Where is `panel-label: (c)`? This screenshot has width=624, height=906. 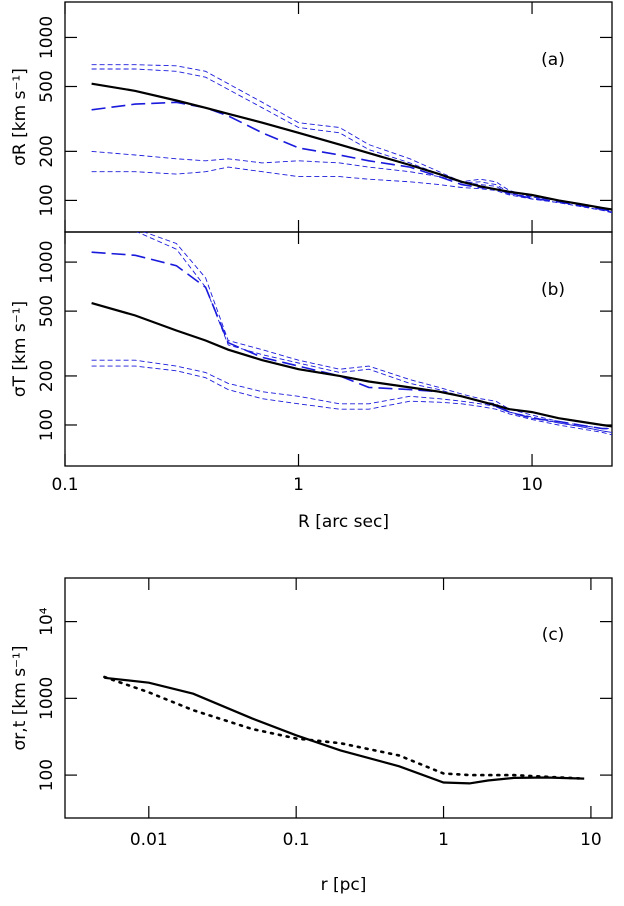 panel-label: (c) is located at coordinates (553, 635).